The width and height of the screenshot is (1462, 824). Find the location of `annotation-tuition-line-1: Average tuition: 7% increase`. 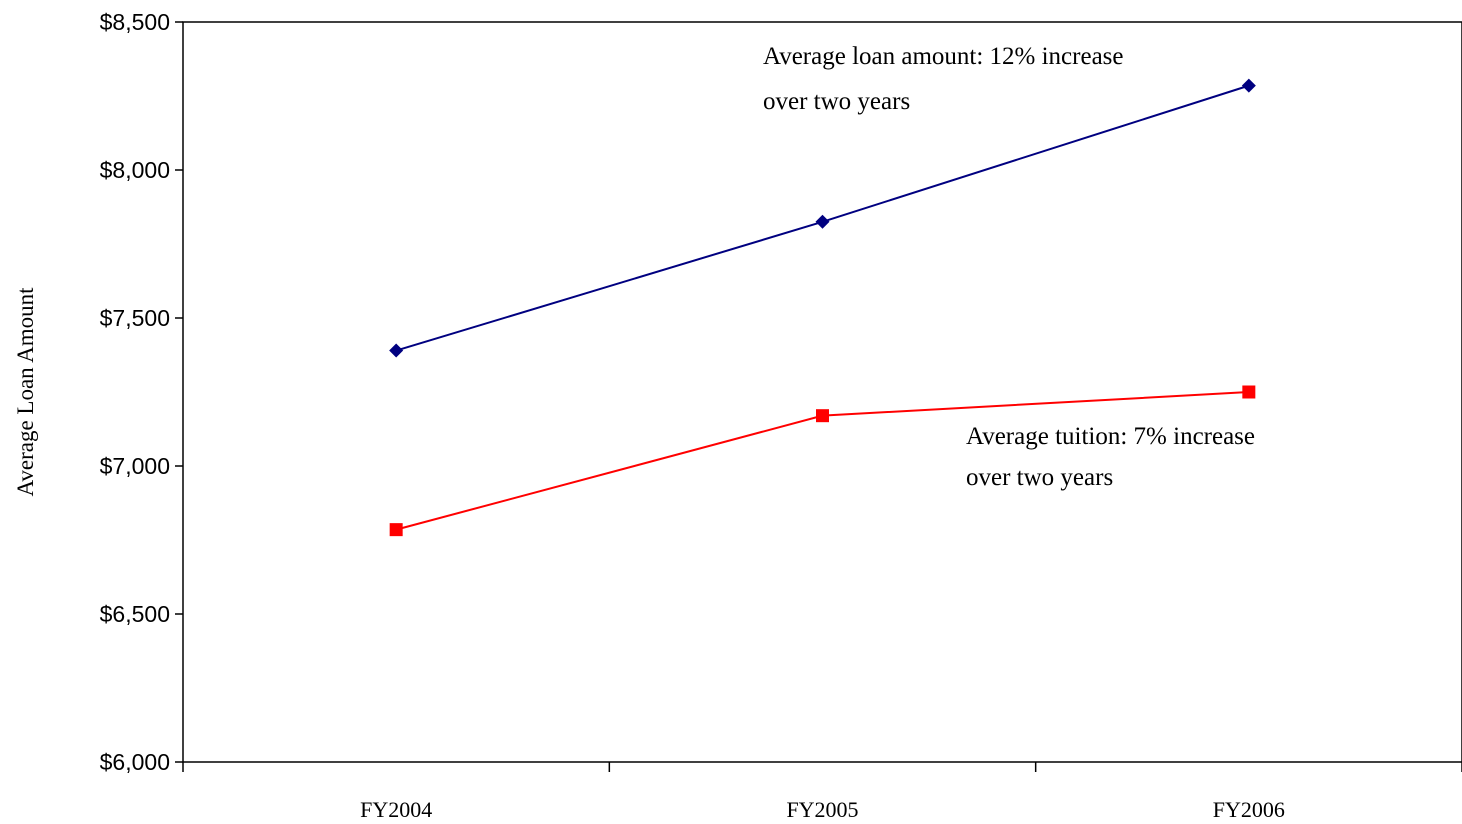

annotation-tuition-line-1: Average tuition: 7% increase is located at coordinates (1110, 436).